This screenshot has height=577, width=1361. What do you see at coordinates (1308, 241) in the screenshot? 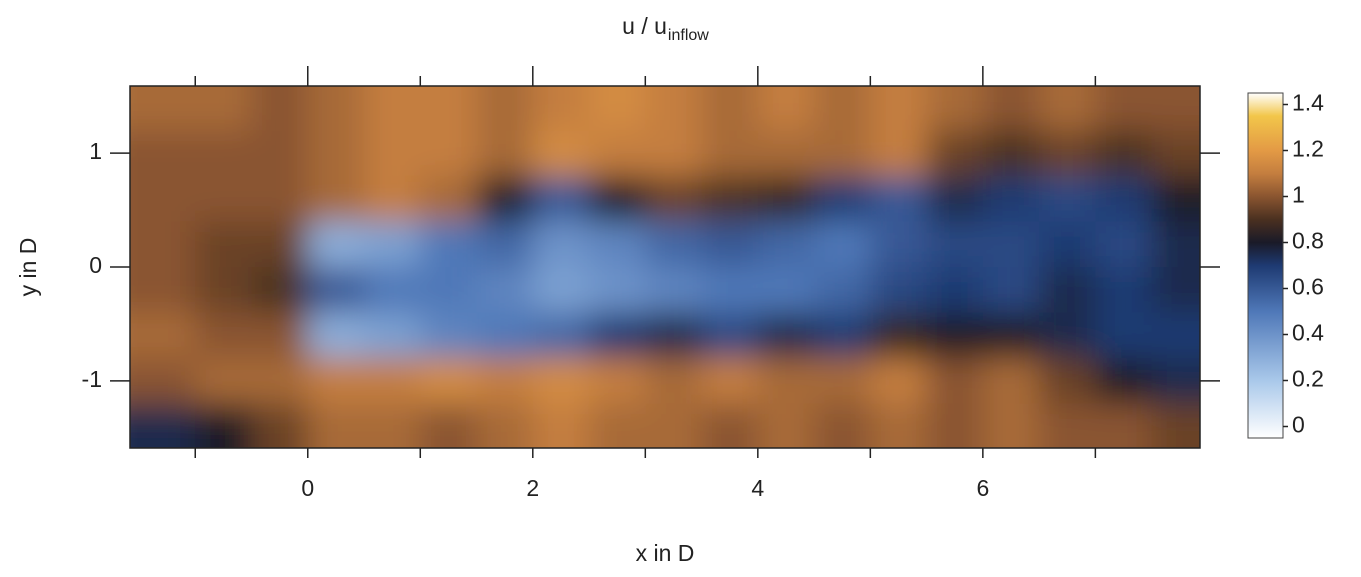
I see `colorbar-tick-label: 0.8` at bounding box center [1308, 241].